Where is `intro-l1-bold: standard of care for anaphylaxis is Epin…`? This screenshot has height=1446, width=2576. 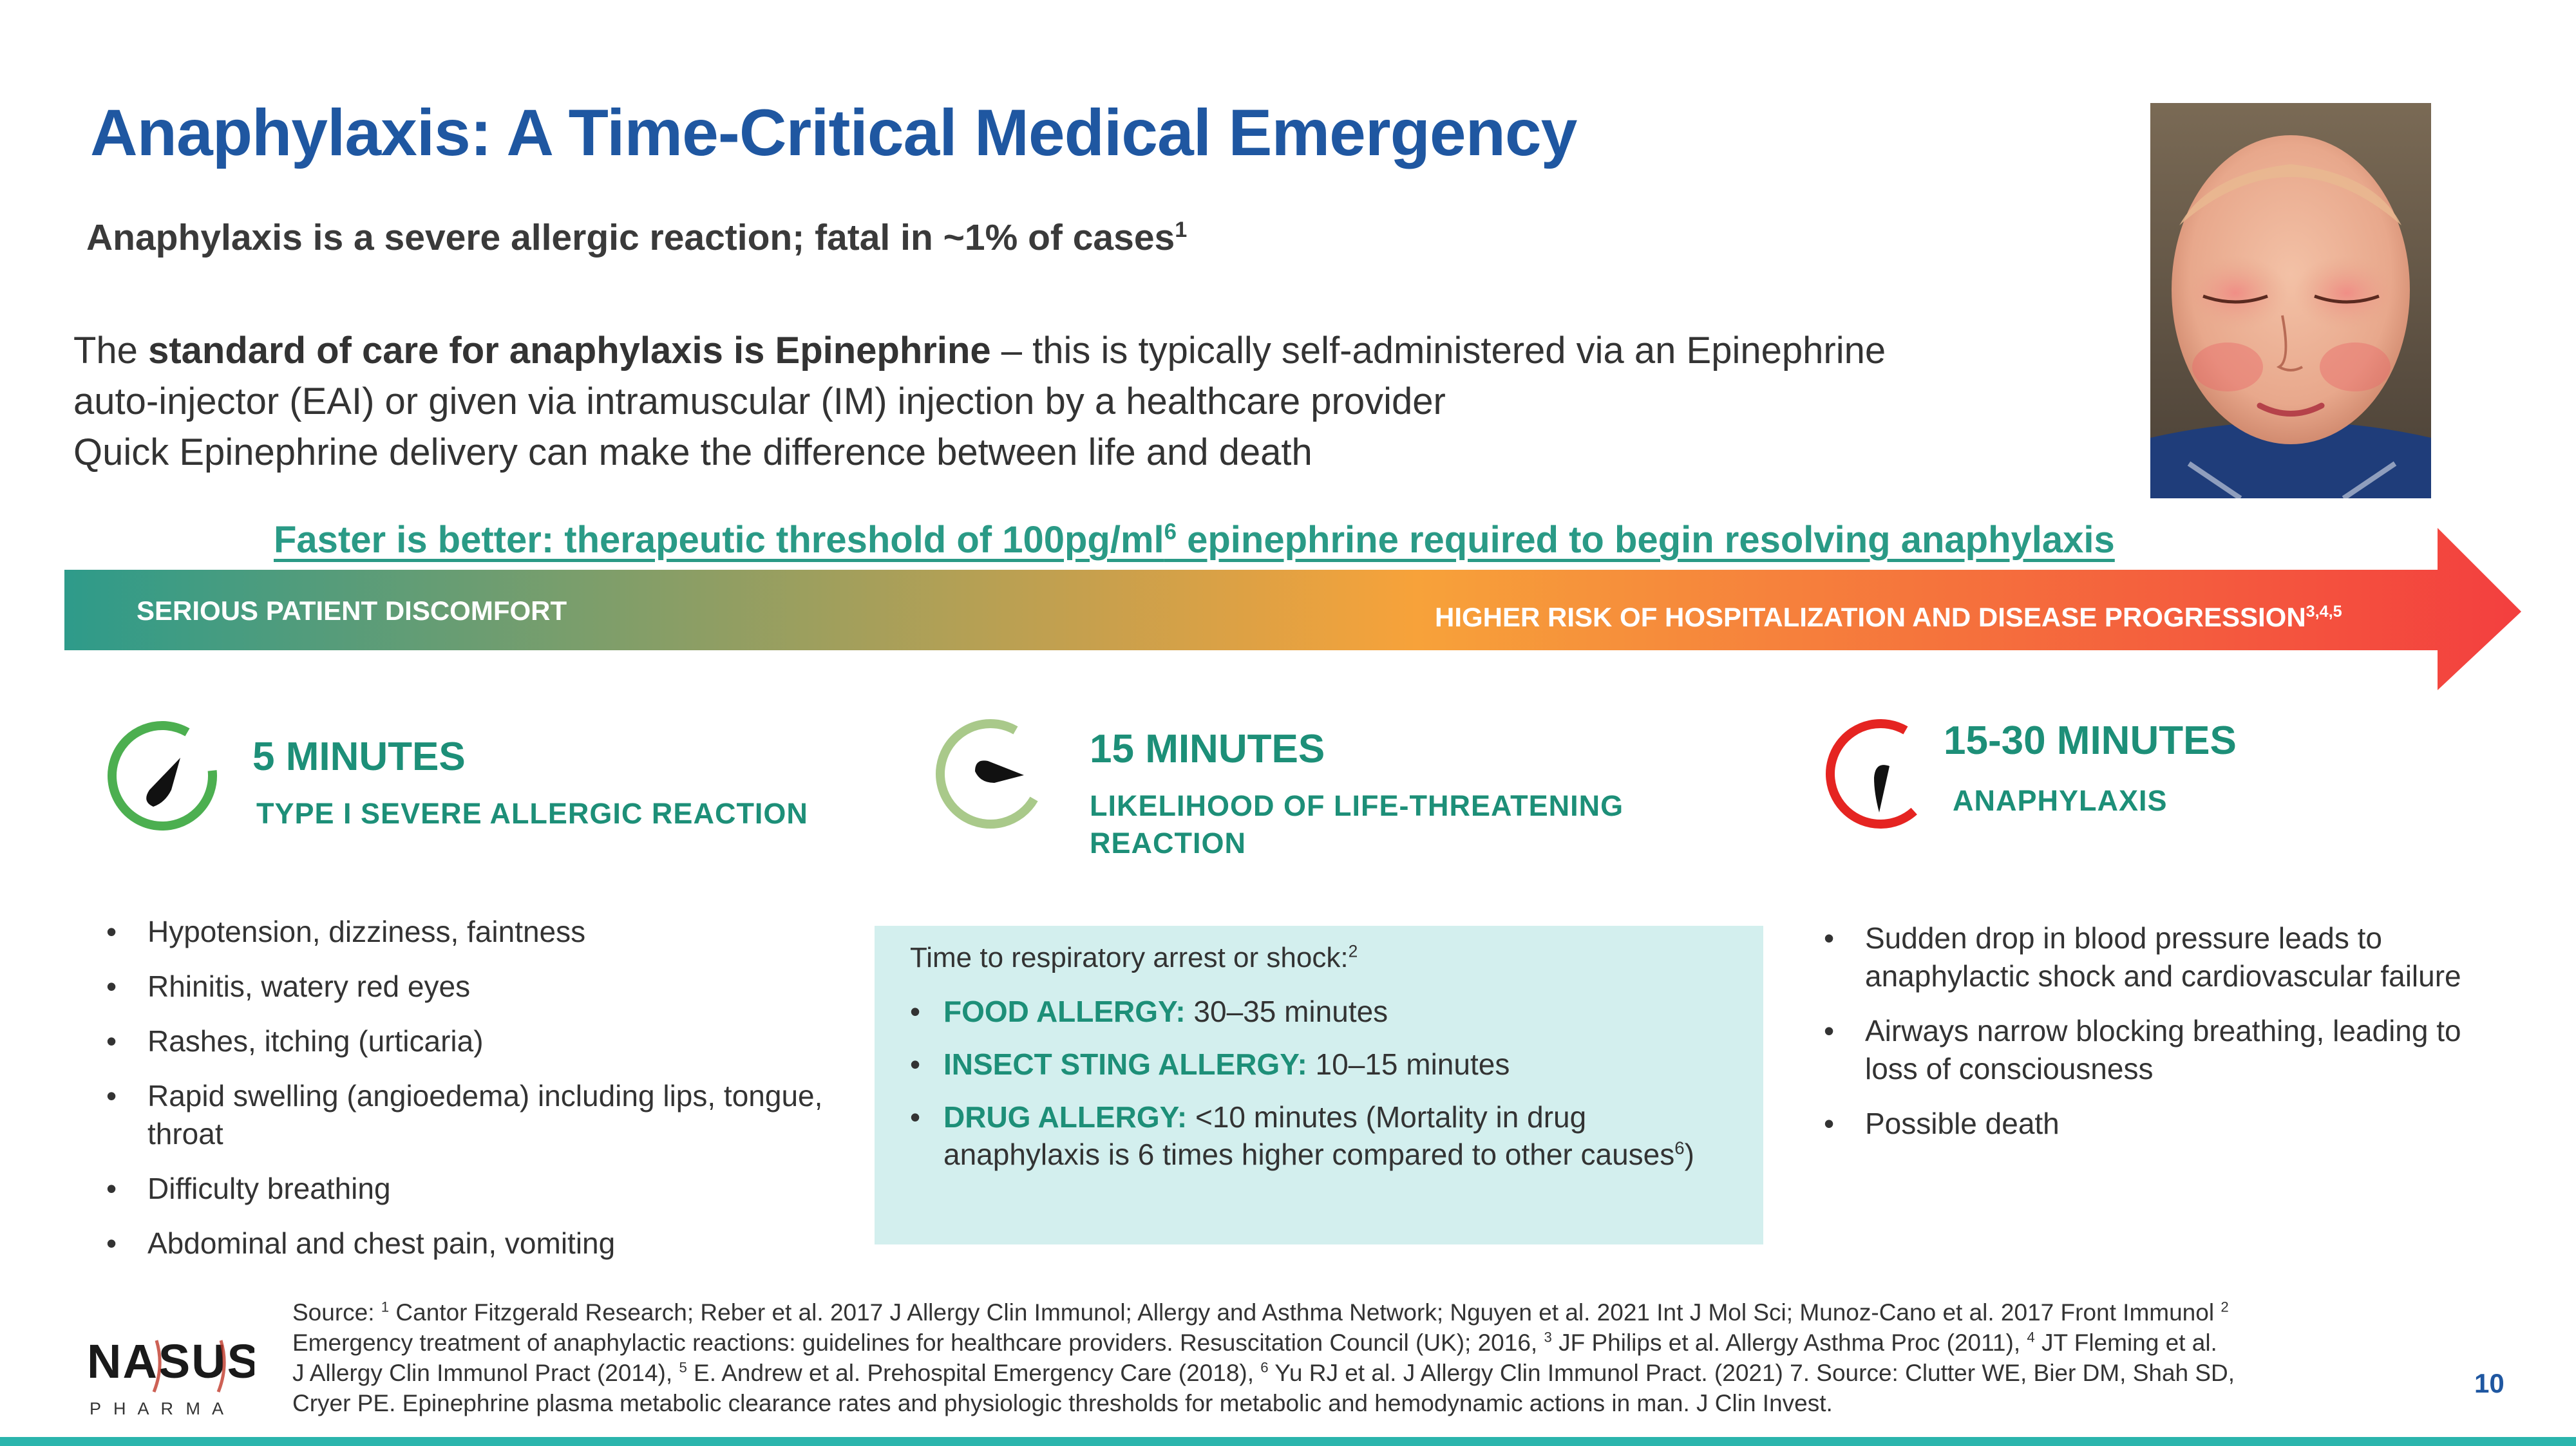 intro-l1-bold: standard of care for anaphylaxis is Epin… is located at coordinates (570, 350).